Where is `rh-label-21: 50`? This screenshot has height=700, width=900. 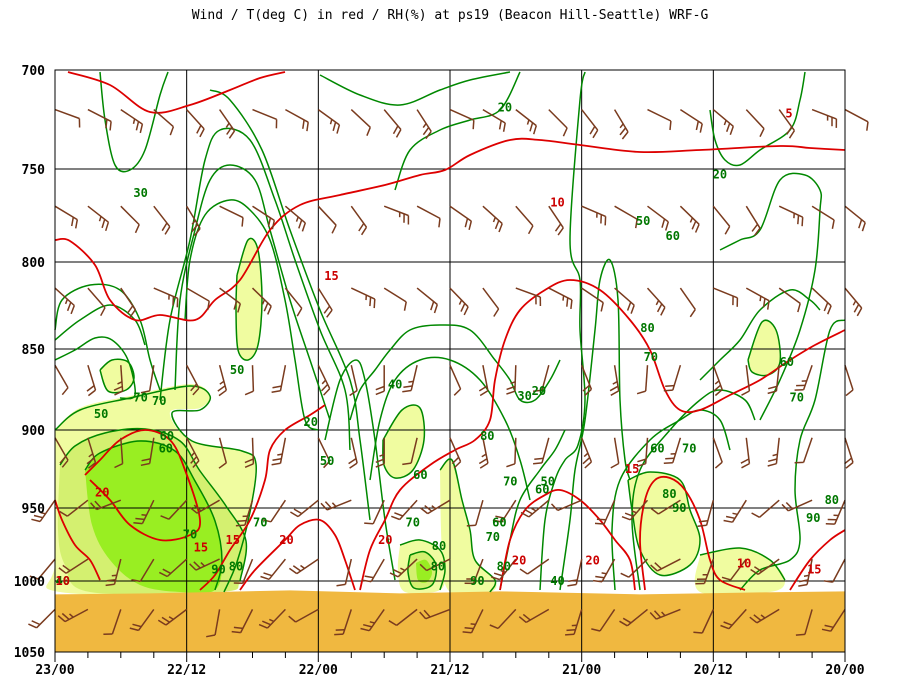
rh-label-21: 50 is located at coordinates (547, 482).